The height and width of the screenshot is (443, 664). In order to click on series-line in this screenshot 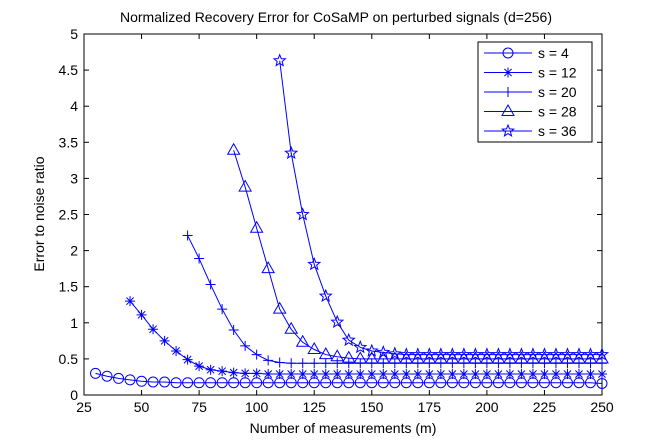, I will do `click(349, 378)`.